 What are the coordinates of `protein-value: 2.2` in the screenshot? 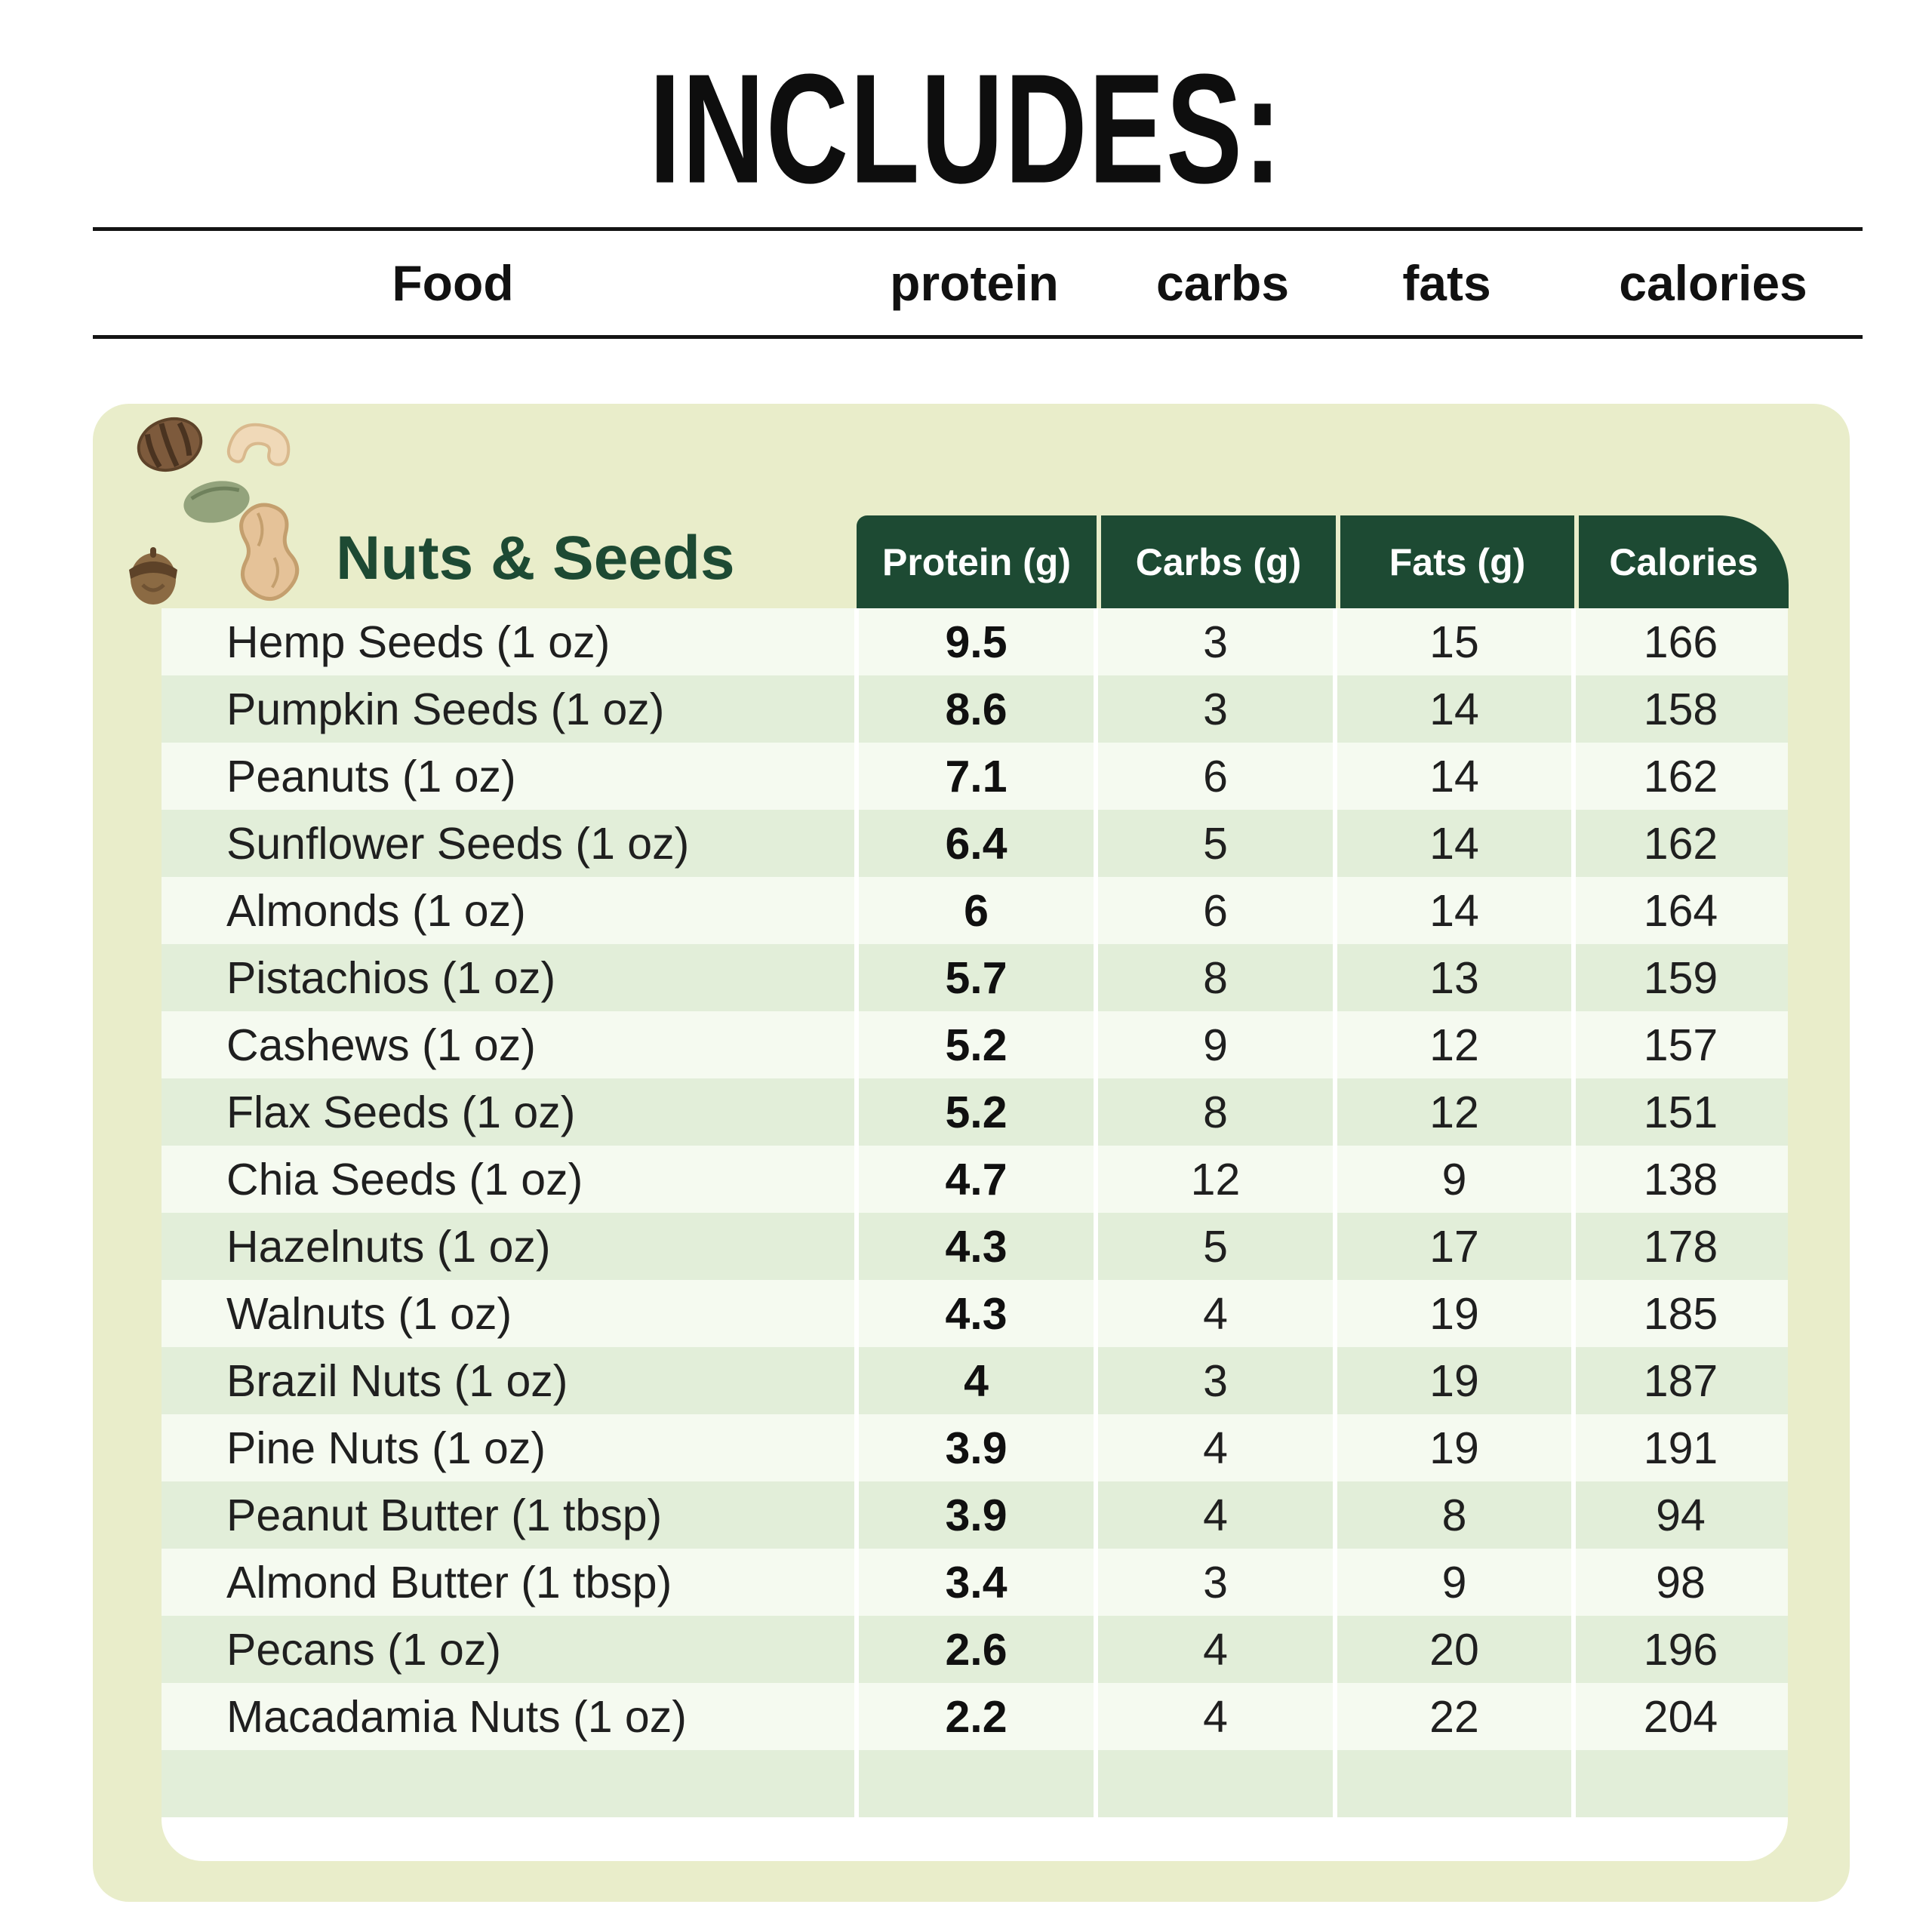 It's located at (976, 1716).